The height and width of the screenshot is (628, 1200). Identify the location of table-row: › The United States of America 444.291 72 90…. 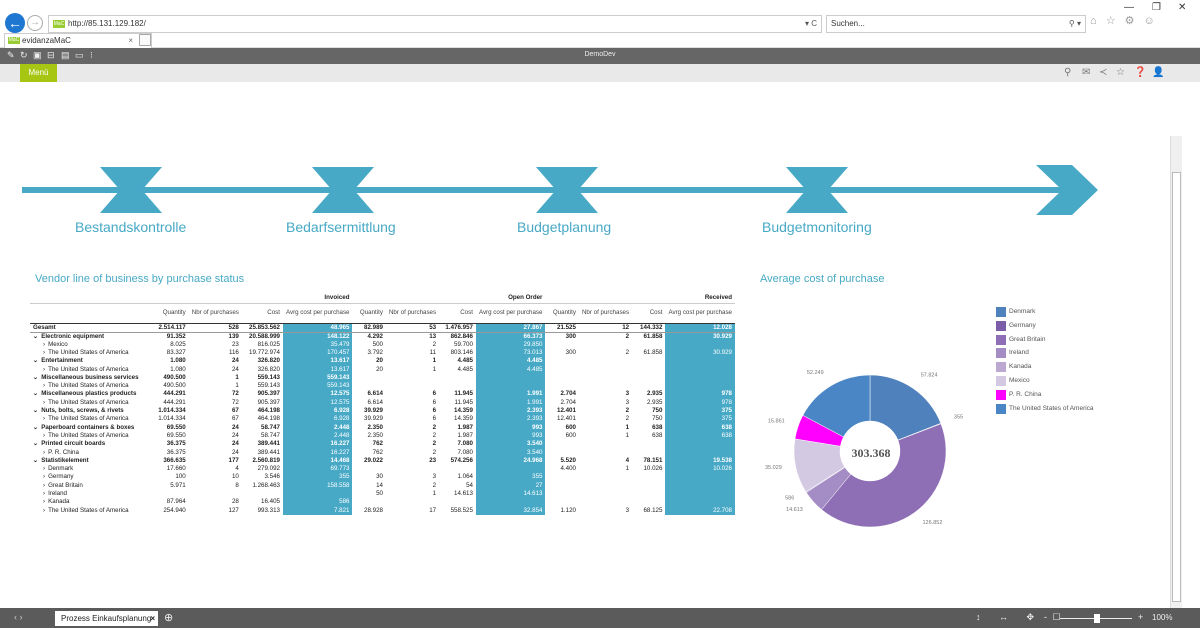
(382, 402).